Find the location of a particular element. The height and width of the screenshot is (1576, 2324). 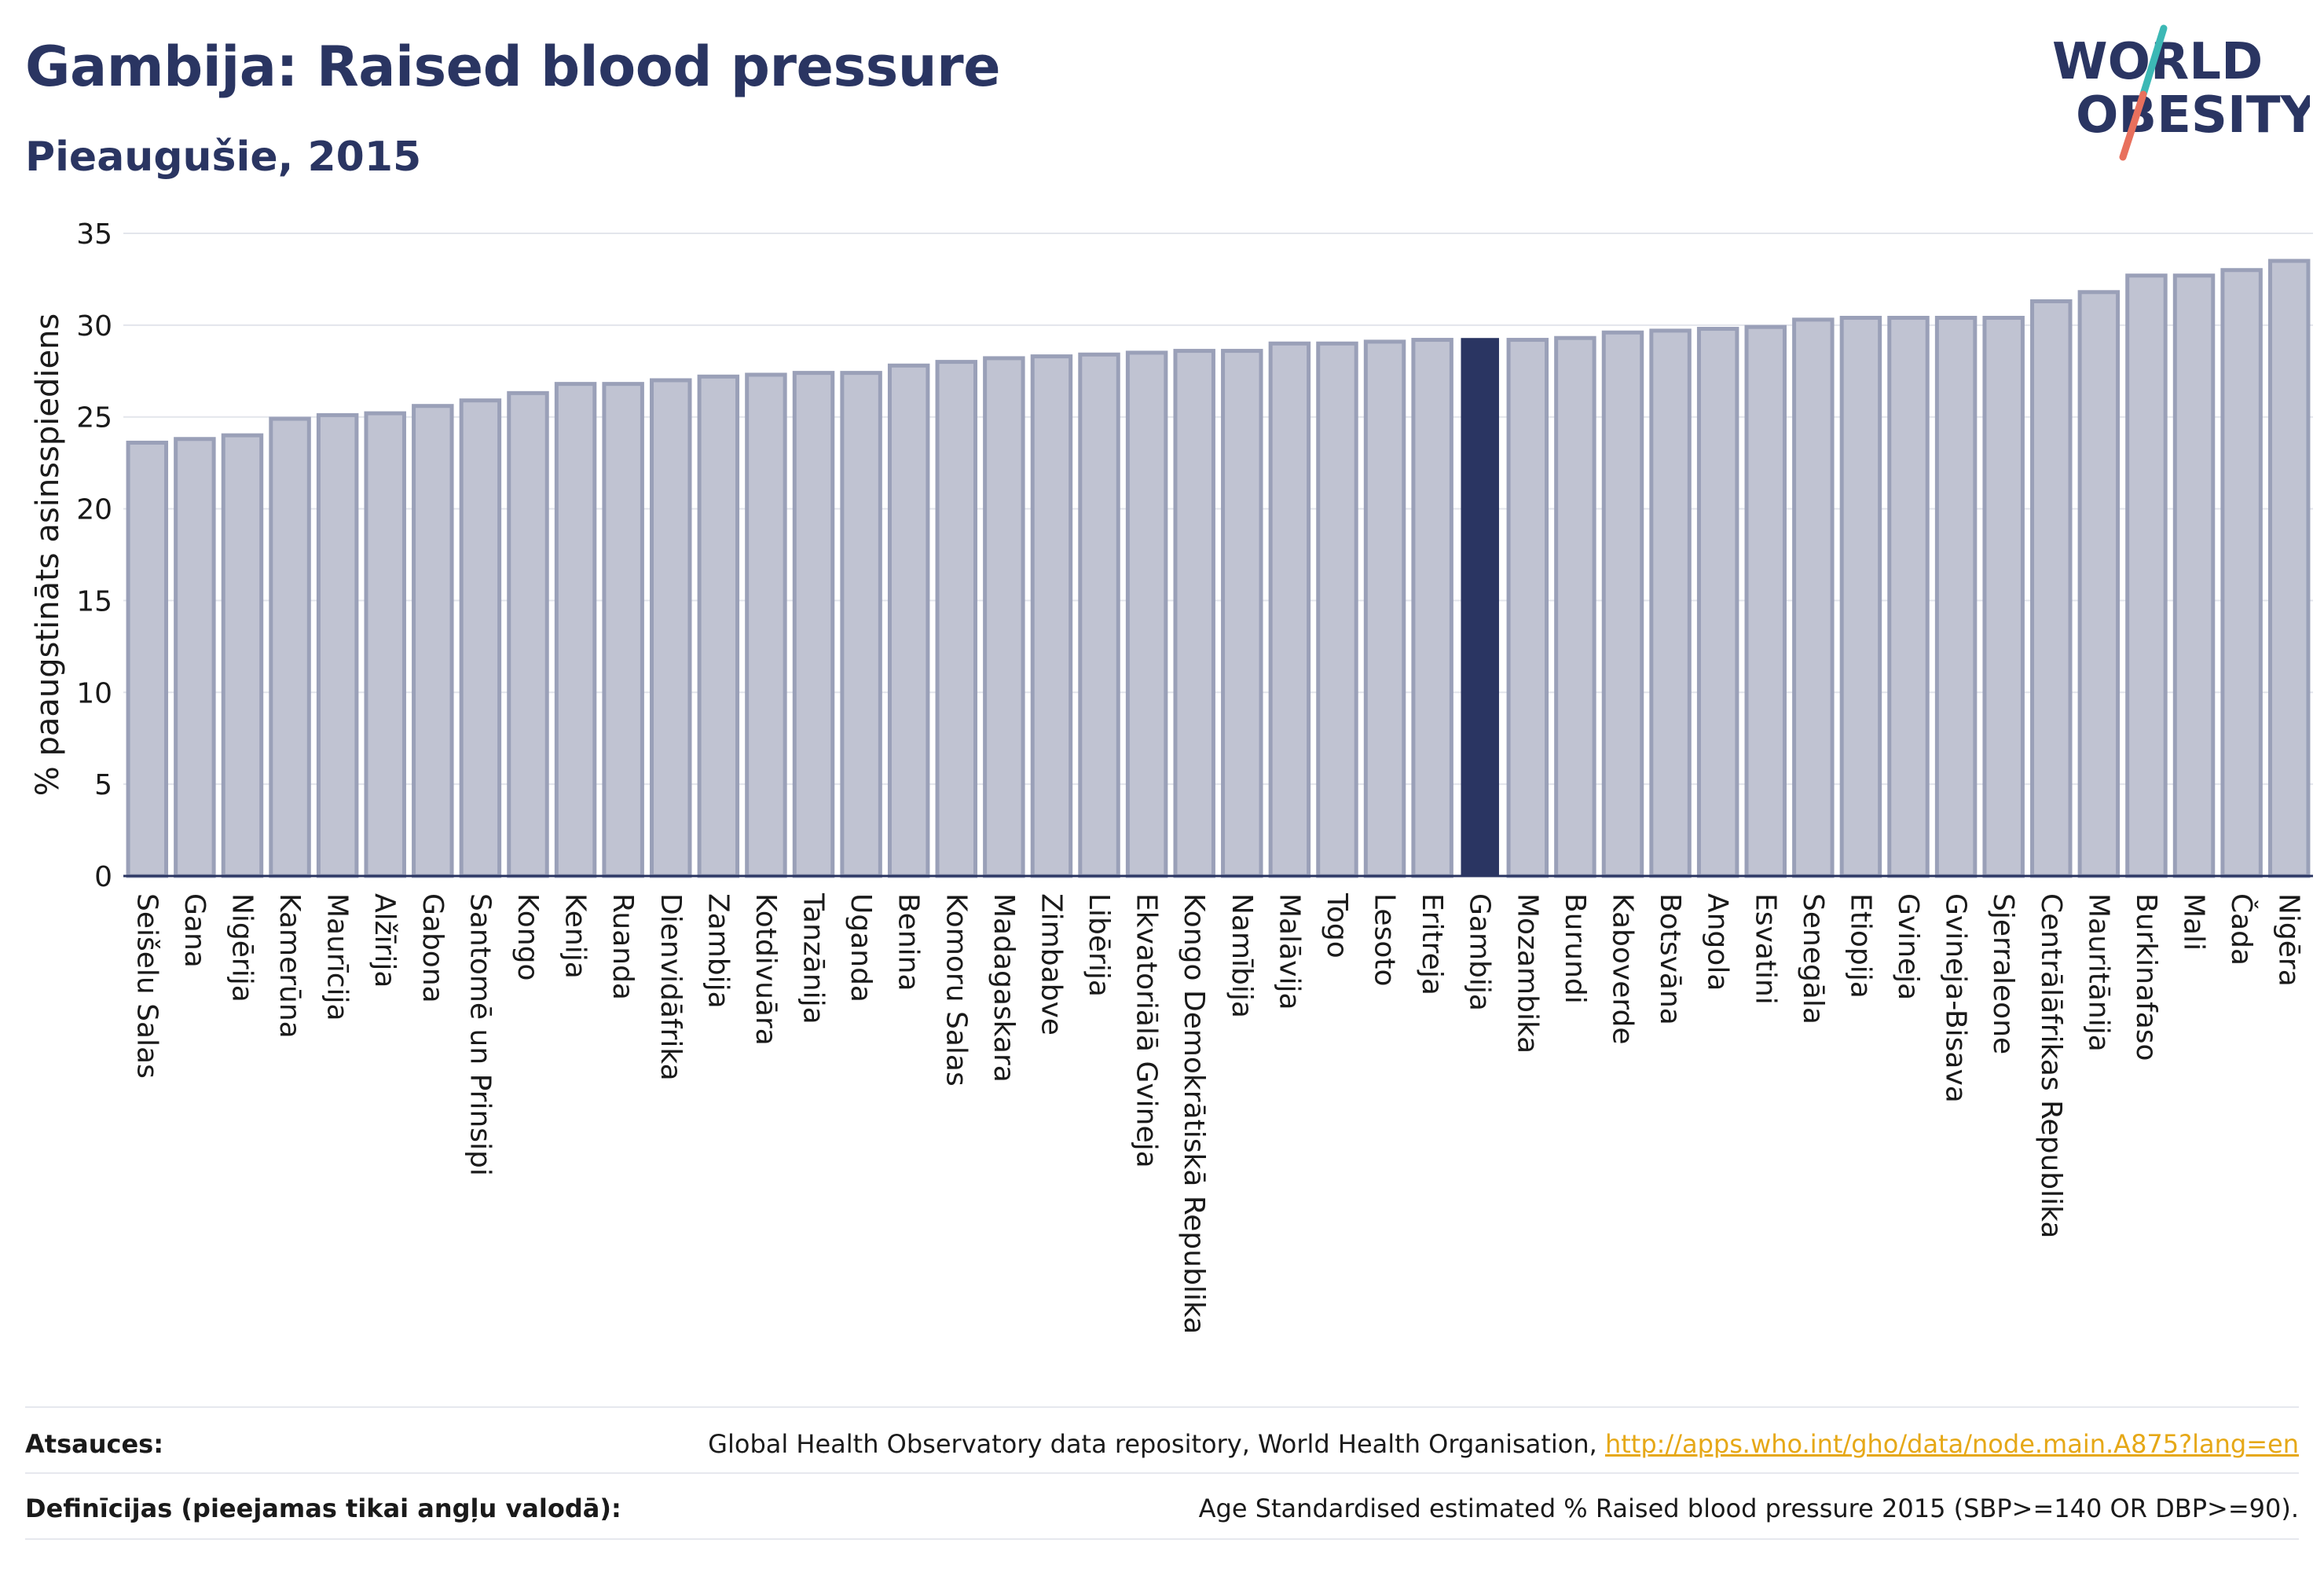

x-tick-label: Madagaskara is located at coordinates (1004, 988).